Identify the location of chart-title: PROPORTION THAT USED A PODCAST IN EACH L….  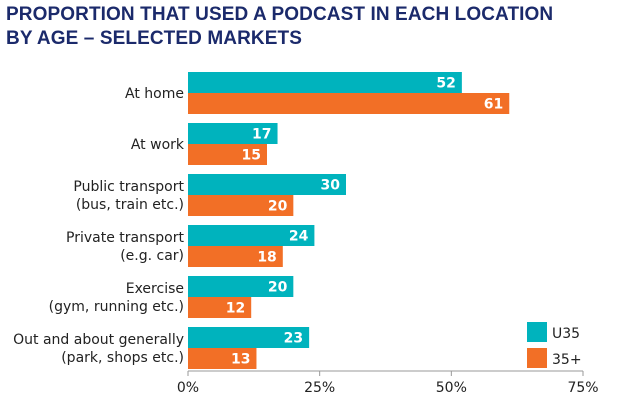
(279, 27).